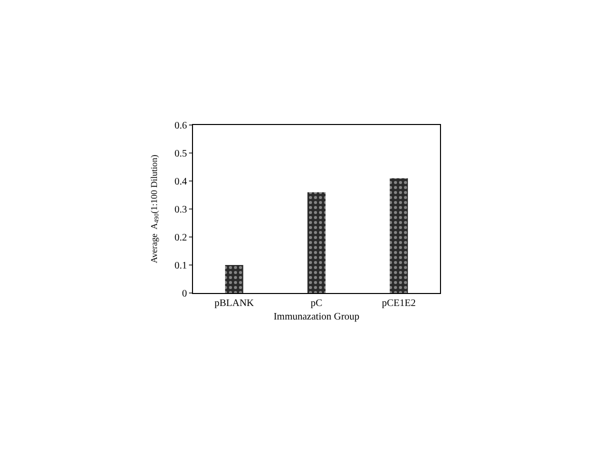 The image size is (600, 450). What do you see at coordinates (180, 182) in the screenshot?
I see `y-tick-label: 0.4` at bounding box center [180, 182].